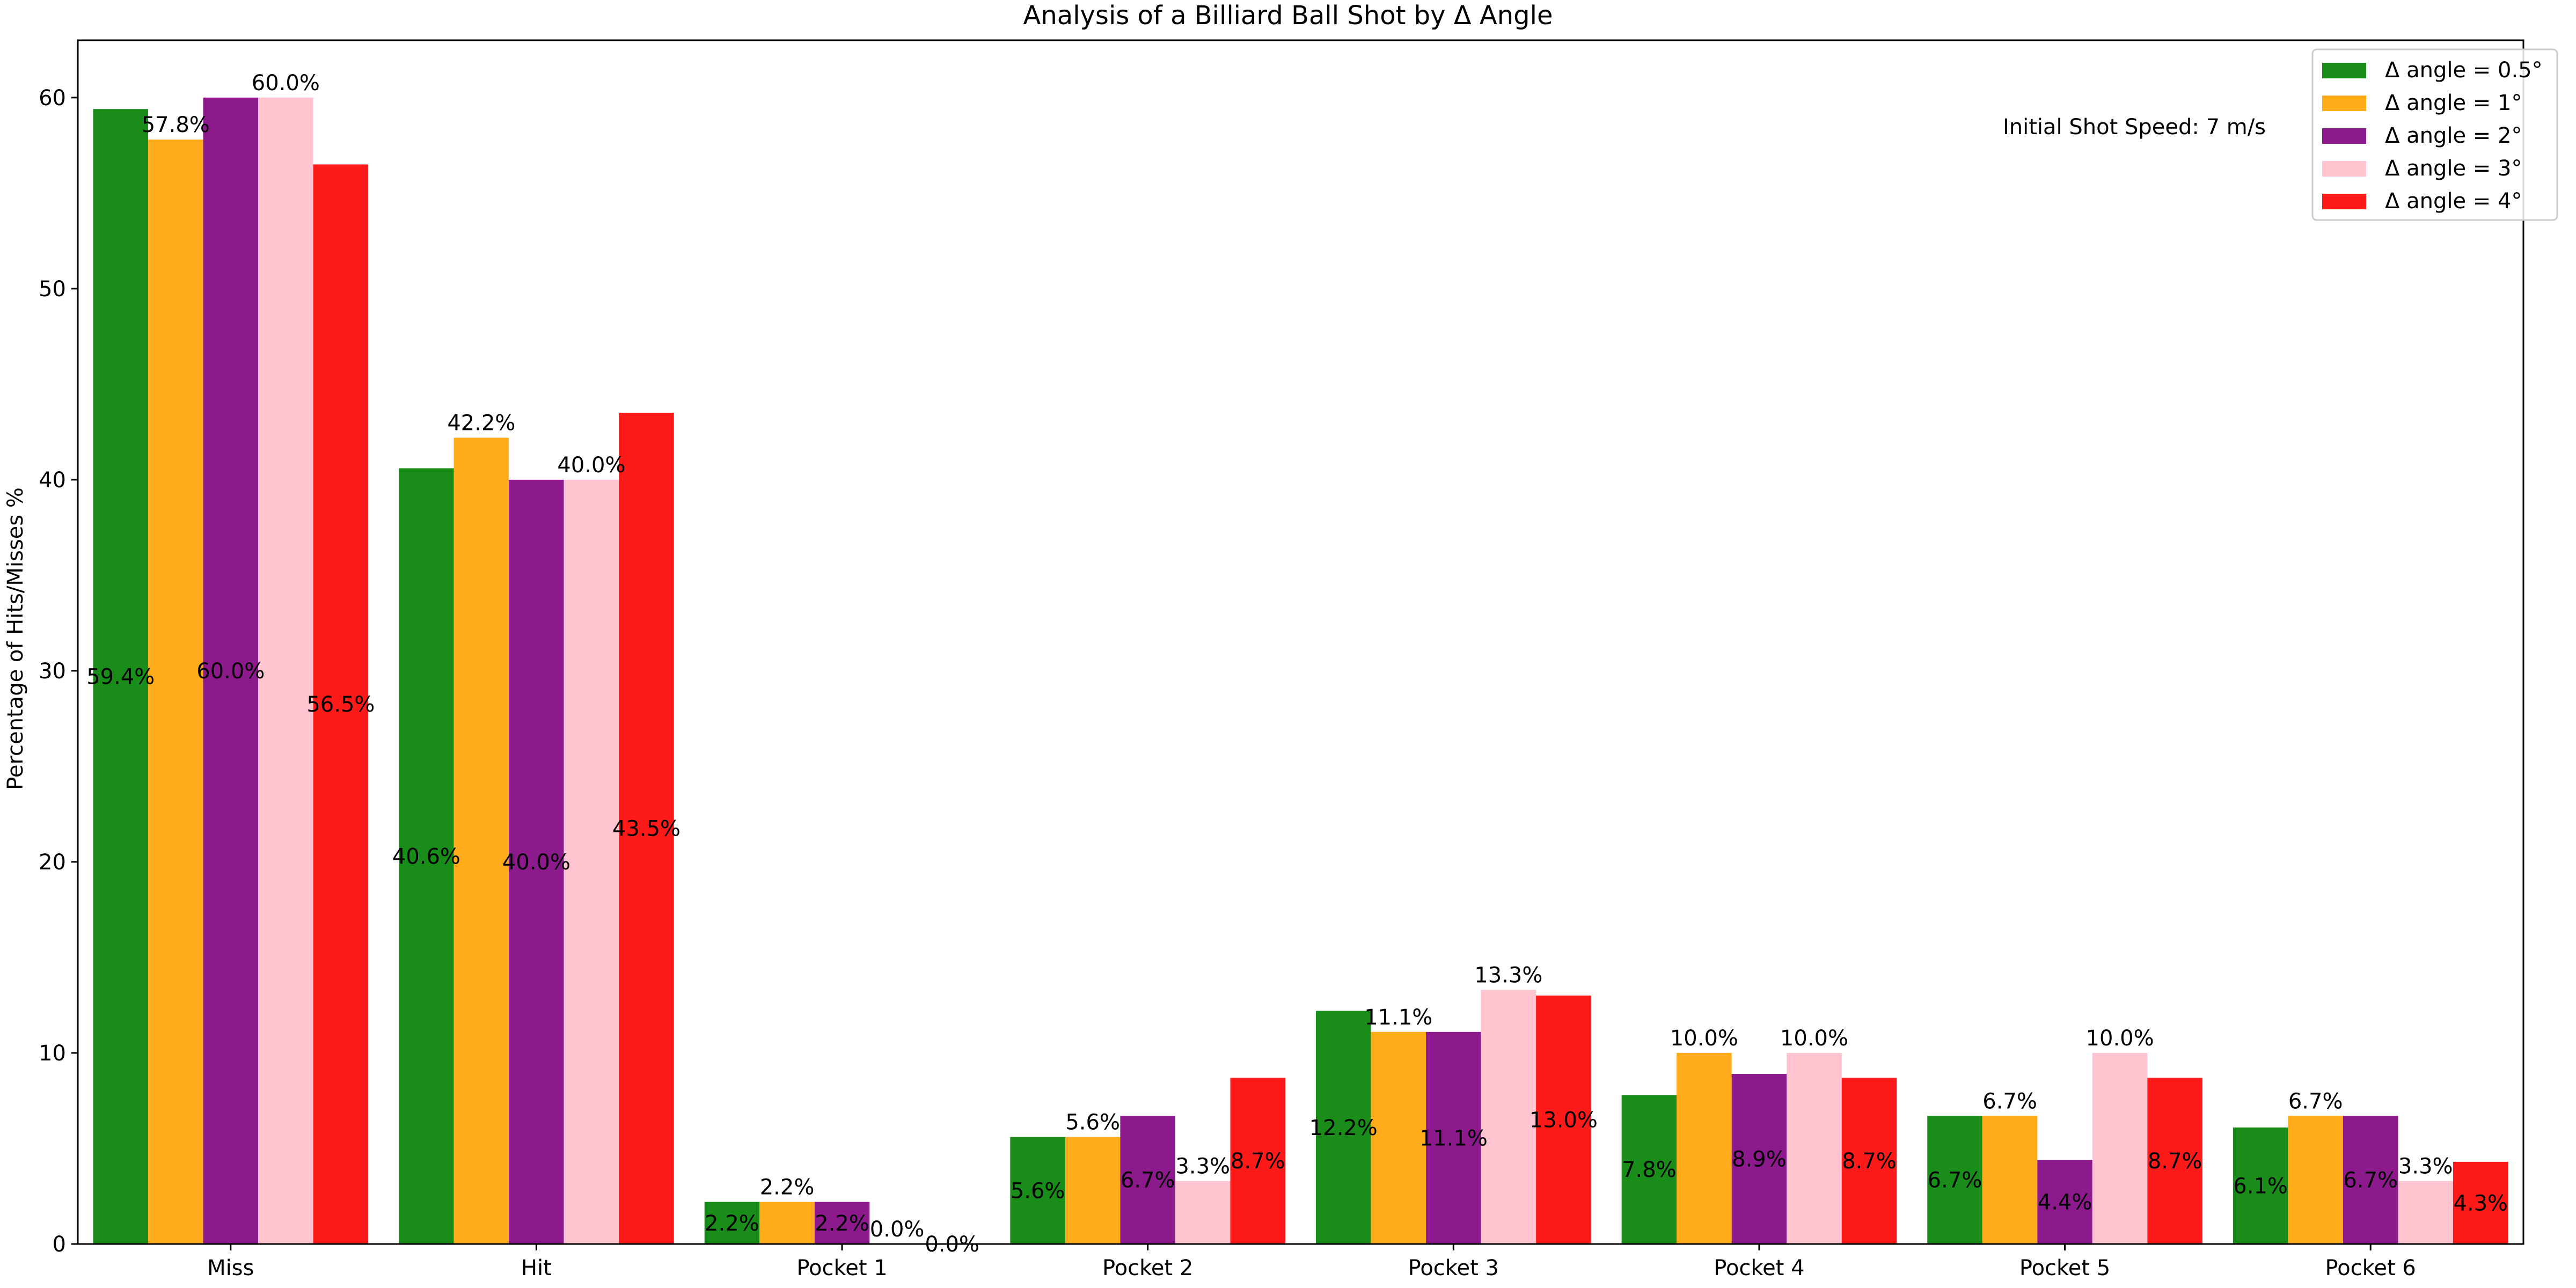 This screenshot has height=1288, width=2576. Describe the element at coordinates (1147, 1268) in the screenshot. I see `x-tick-label: Pocket 2` at that location.